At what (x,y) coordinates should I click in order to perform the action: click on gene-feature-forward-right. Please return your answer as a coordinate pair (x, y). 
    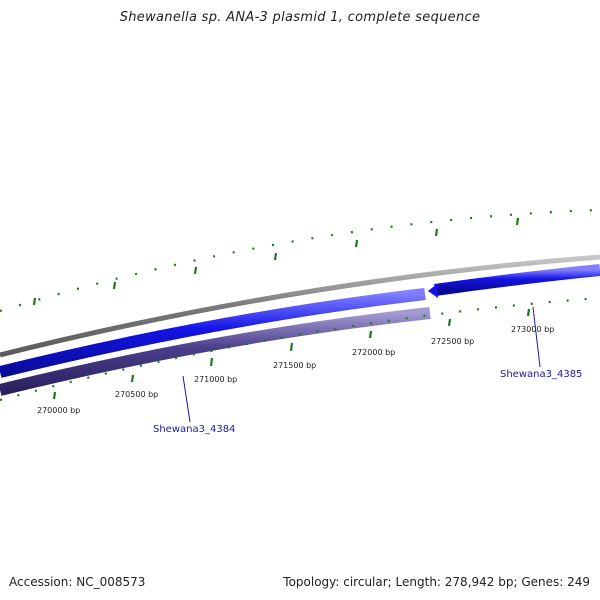
    Looking at the image, I should click on (517, 280).